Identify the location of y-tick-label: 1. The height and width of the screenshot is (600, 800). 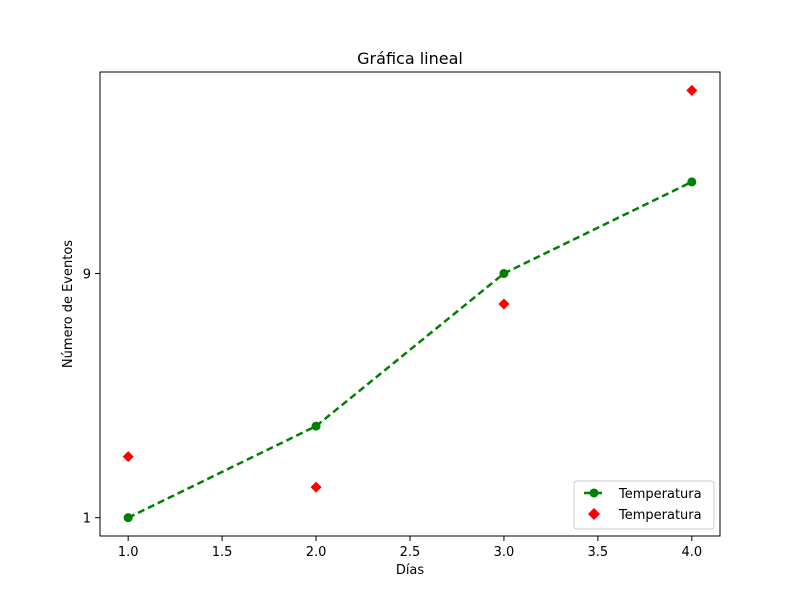
(87, 519).